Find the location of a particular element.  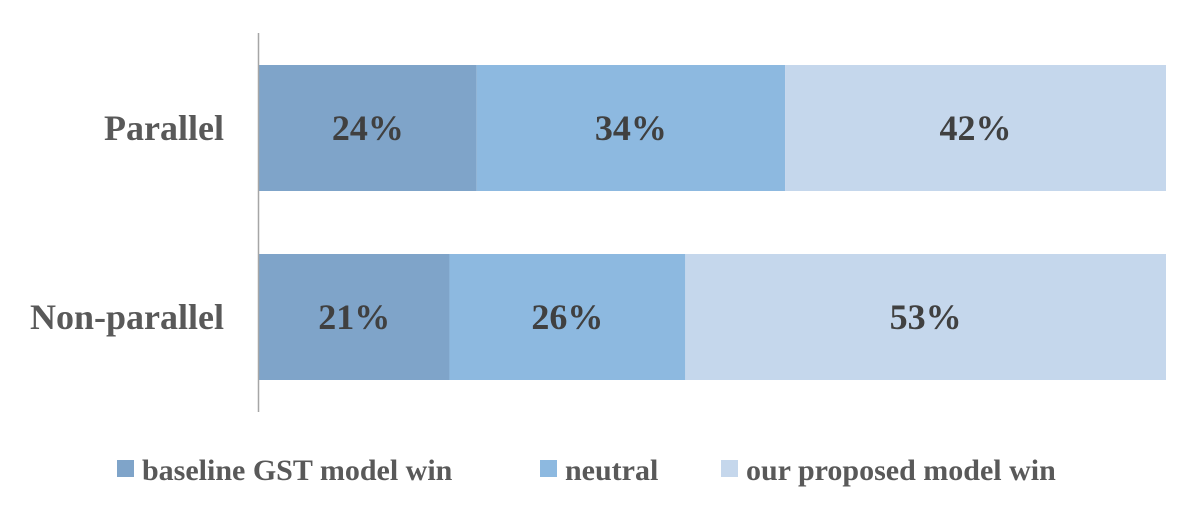

data-label: 53% is located at coordinates (926, 317).